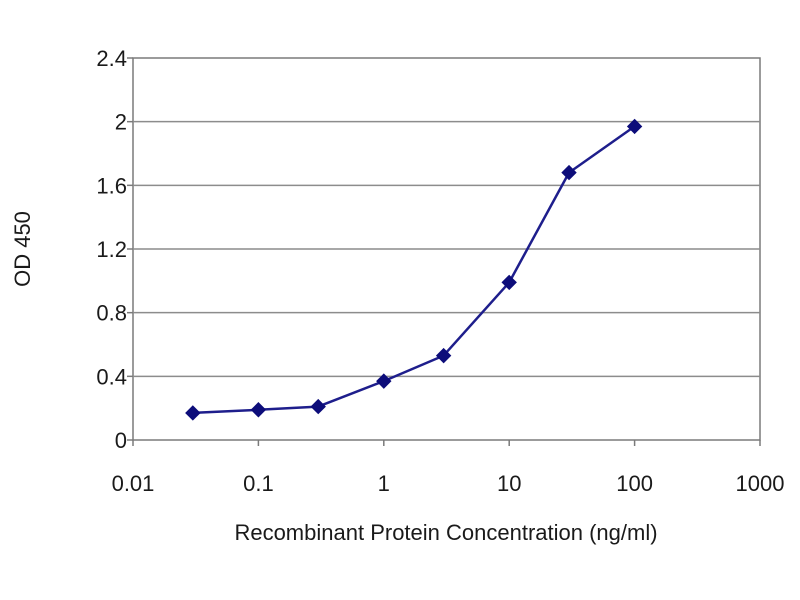 This screenshot has height=600, width=800. What do you see at coordinates (111, 376) in the screenshot?
I see `y-tick-label: 0.4` at bounding box center [111, 376].